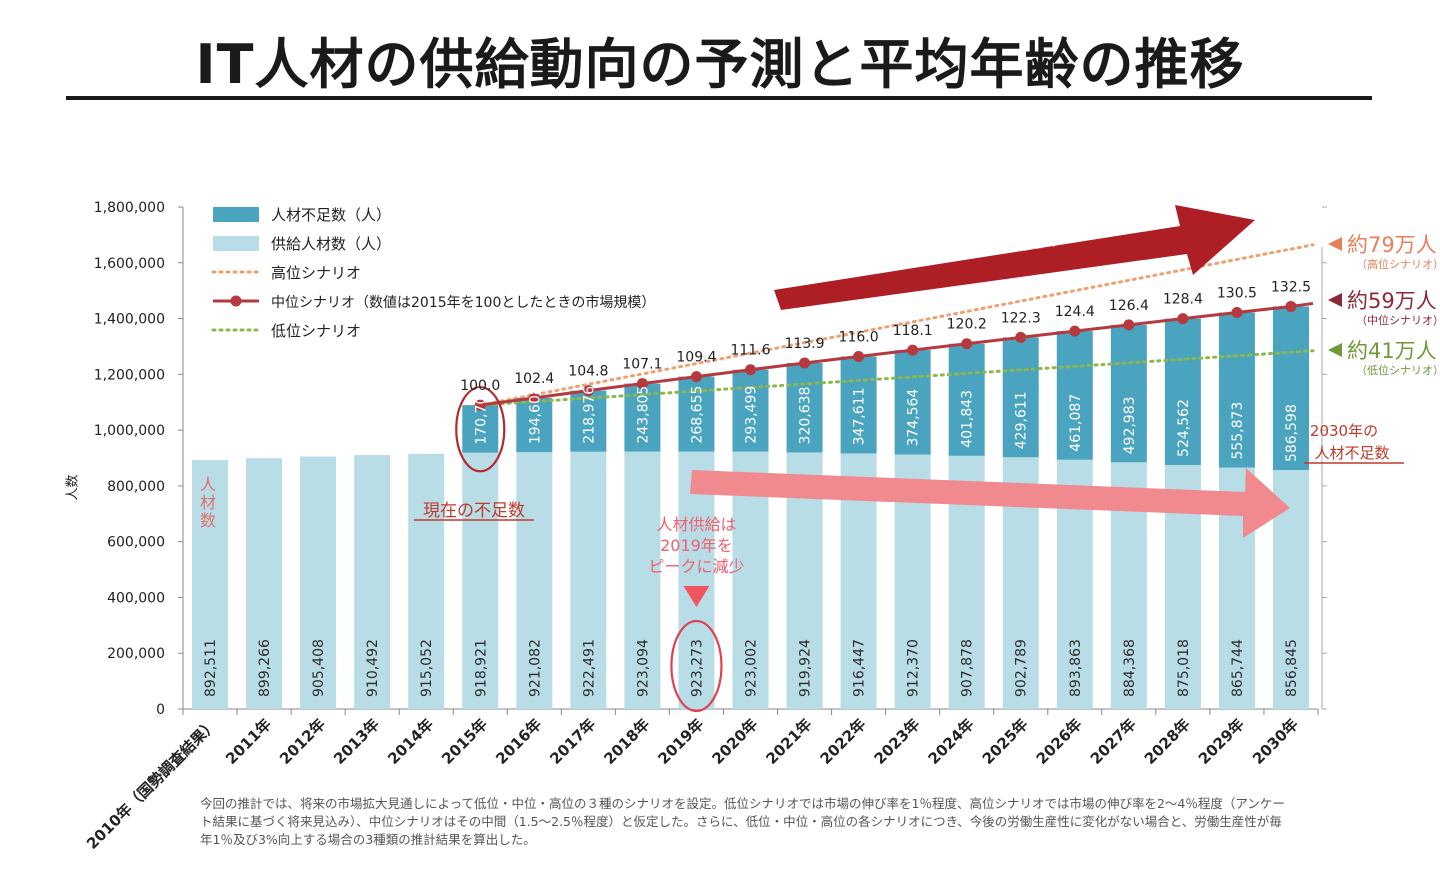 This screenshot has width=1440, height=882. What do you see at coordinates (1392, 301) in the screenshot?
I see `mid-result-value: 約59万人` at bounding box center [1392, 301].